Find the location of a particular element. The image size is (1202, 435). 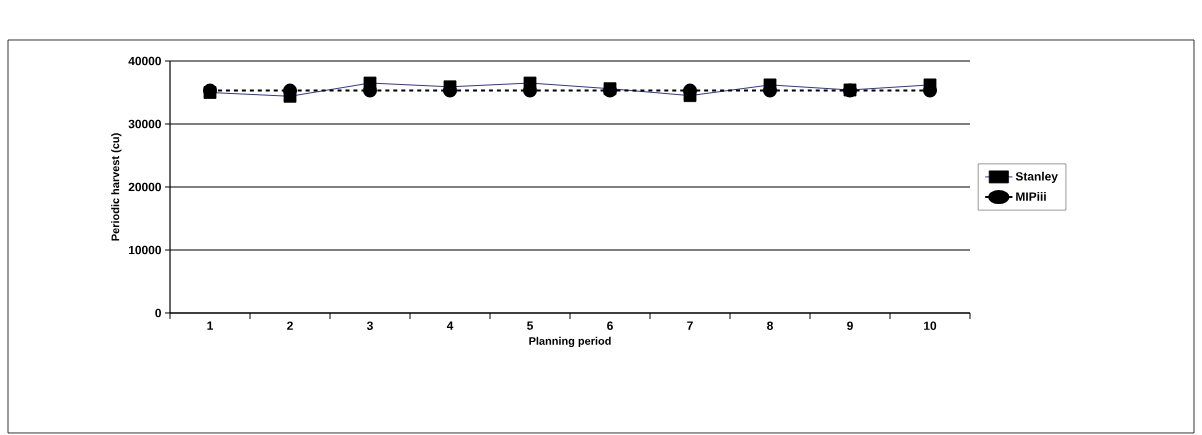

x-tick-label: 7 is located at coordinates (690, 325).